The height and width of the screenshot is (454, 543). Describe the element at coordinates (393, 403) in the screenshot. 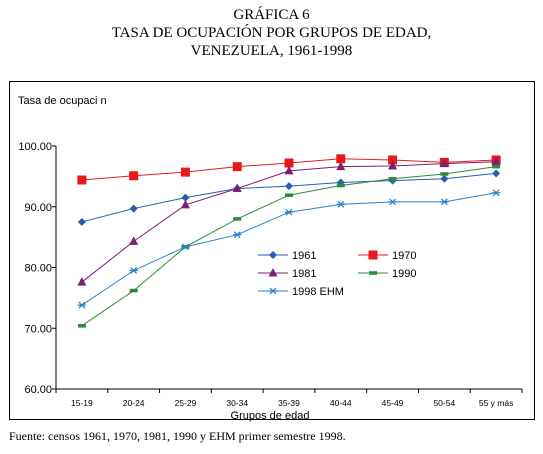

I see `x-tick-label: 45-49` at that location.